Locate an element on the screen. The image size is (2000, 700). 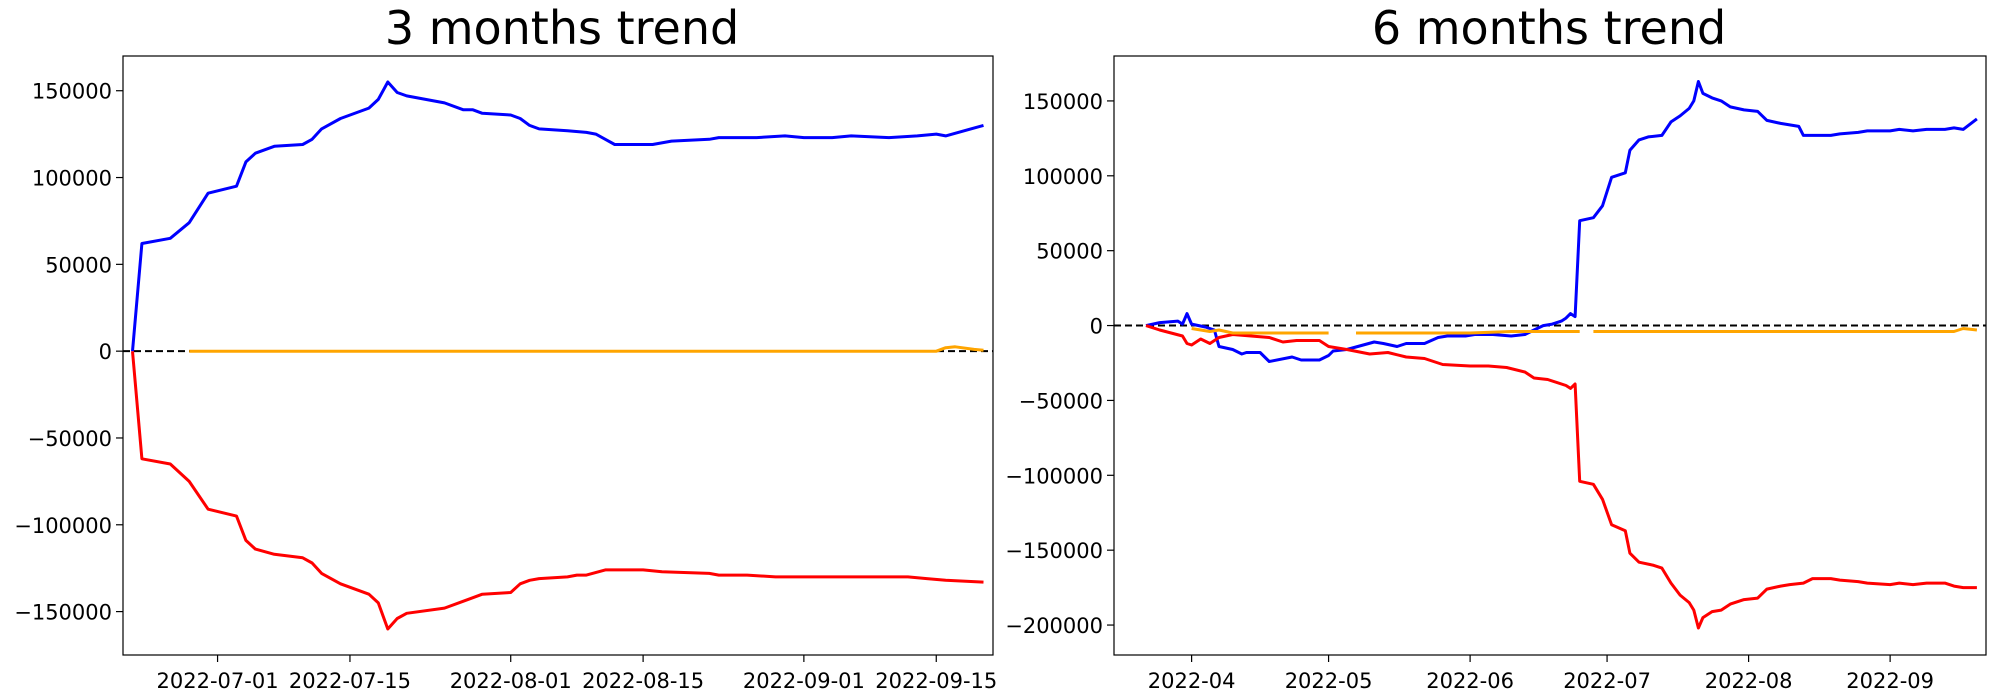
chart-title-6-months: 6 months trend is located at coordinates (1549, 28).